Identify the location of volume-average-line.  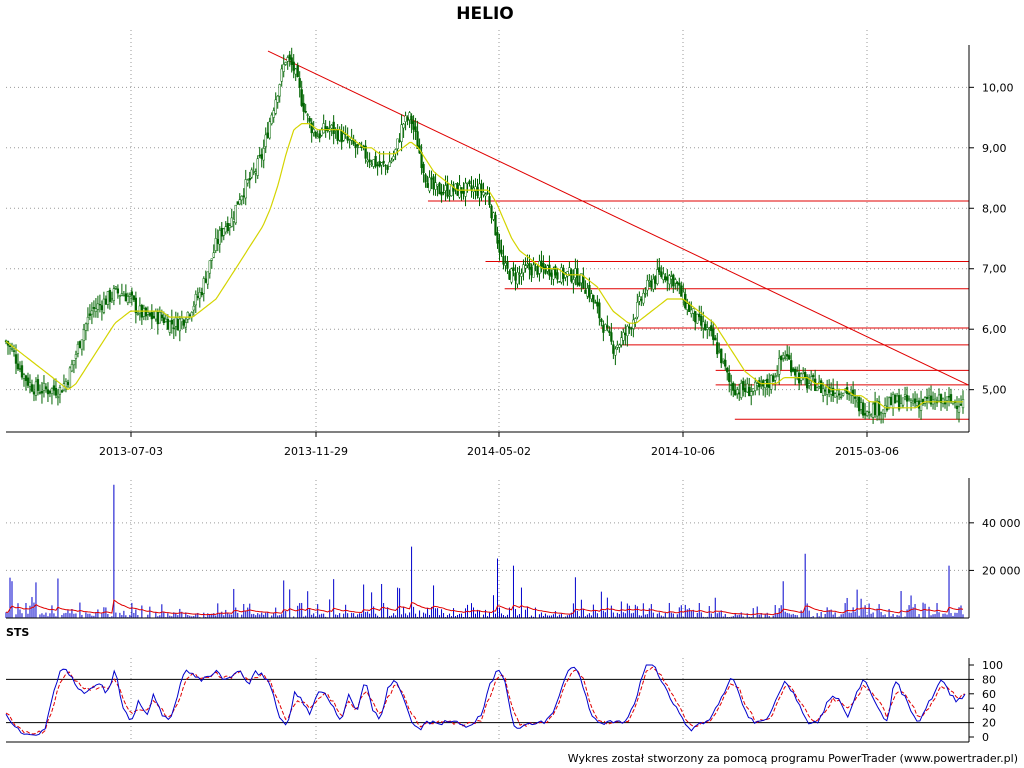
(485, 607).